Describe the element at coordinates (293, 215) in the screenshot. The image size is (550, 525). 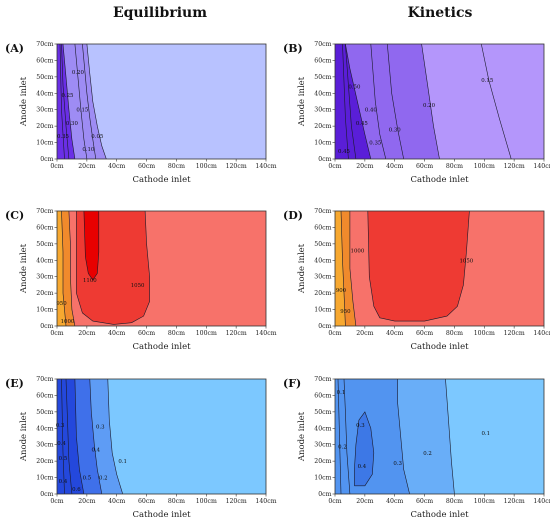
I see `panel-letter: (D)` at that location.